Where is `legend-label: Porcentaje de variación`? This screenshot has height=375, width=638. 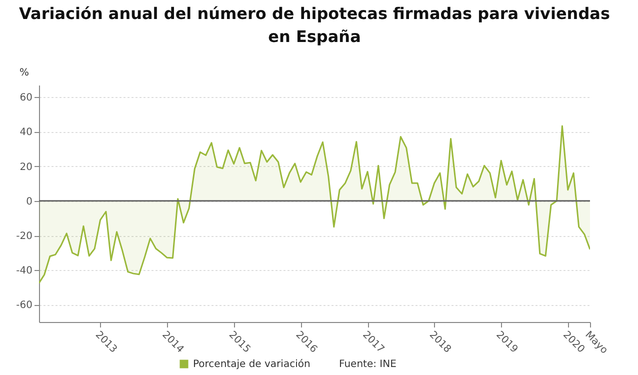
legend-label: Porcentaje de variación is located at coordinates (251, 364).